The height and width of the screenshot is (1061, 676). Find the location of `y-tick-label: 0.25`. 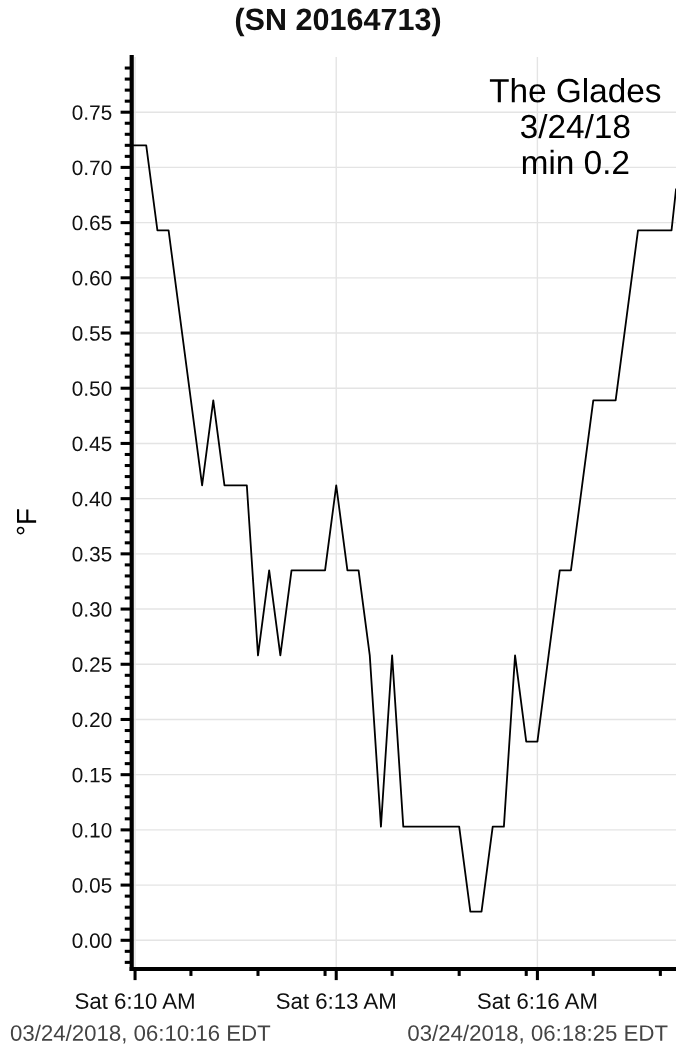

y-tick-label: 0.25 is located at coordinates (92, 665).